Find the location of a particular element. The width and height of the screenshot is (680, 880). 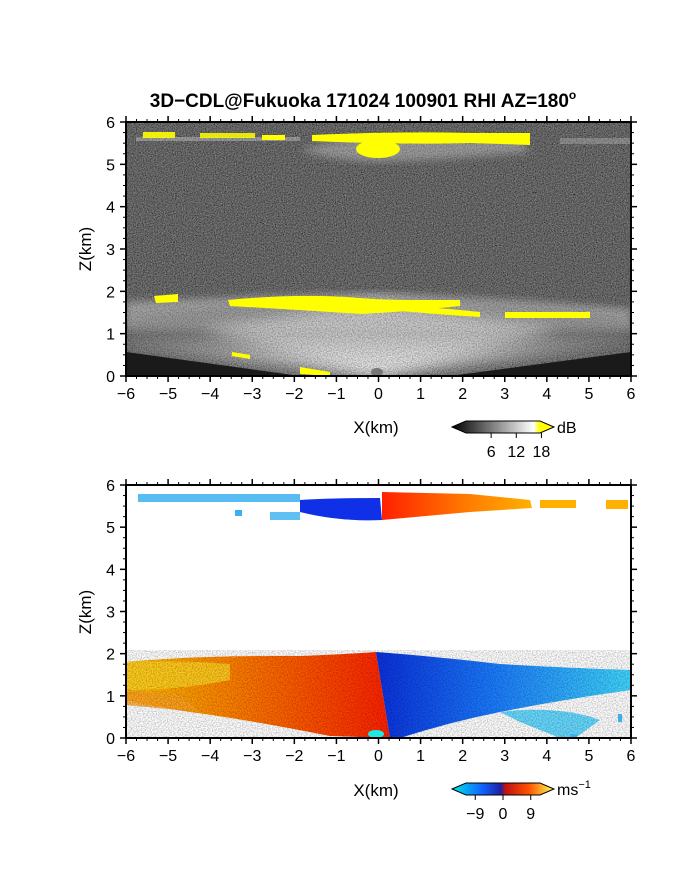

velocity-colorbar-ticks: −9 0 9 is located at coordinates (500, 809).